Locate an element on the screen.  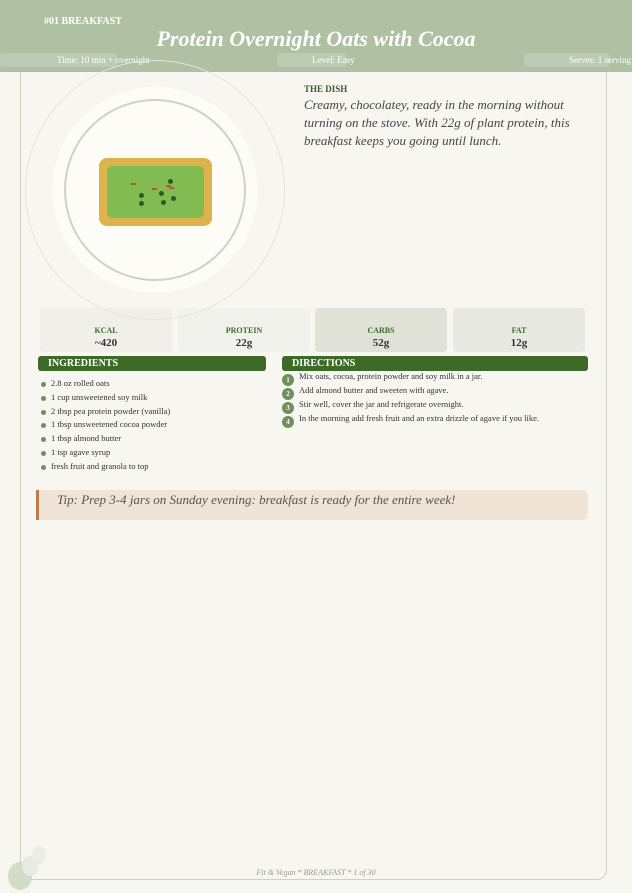
ingredients-header: INGREDIENTS is located at coordinates (152, 363).